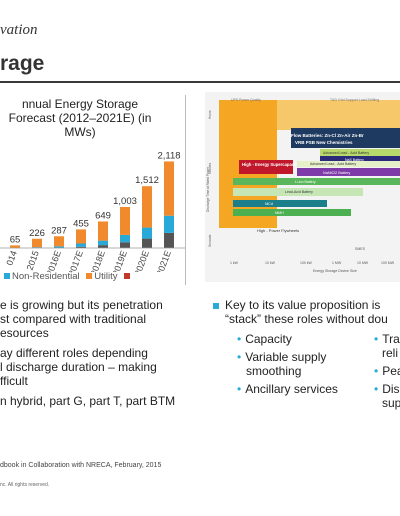  I want to click on x-tick-label: 2021E, so click(164, 260).